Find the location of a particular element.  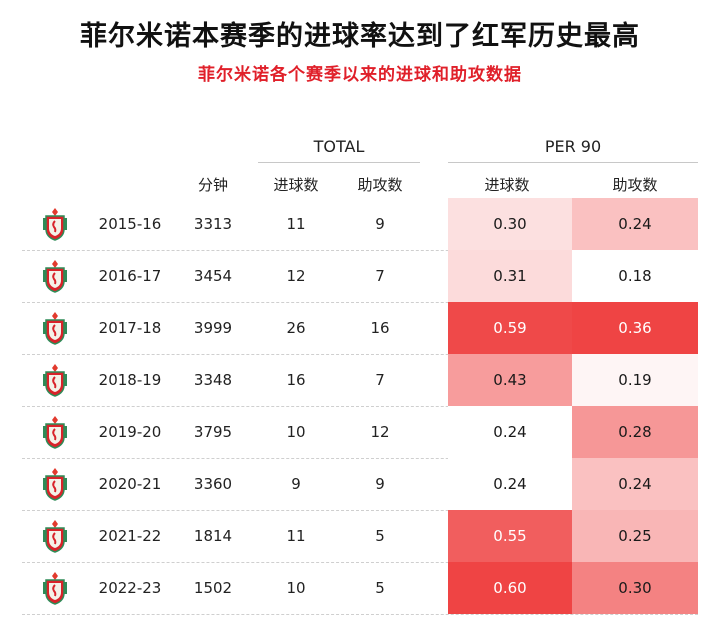

goals90-heat-cell: 0.30 is located at coordinates (510, 224).